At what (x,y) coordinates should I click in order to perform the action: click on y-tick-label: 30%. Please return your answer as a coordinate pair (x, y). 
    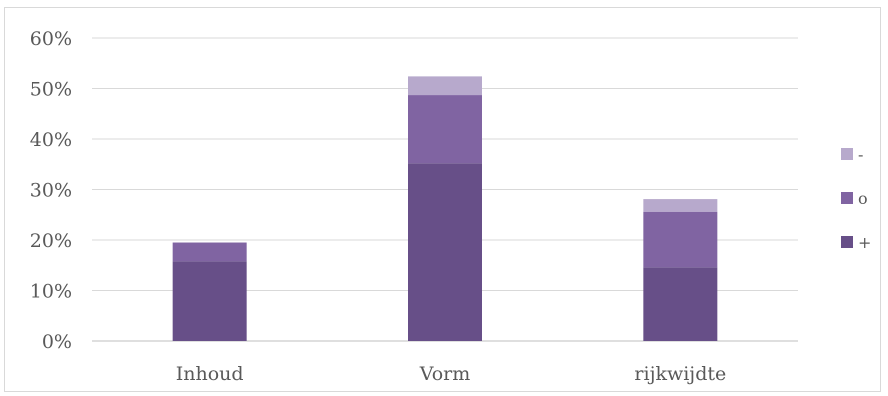
    Looking at the image, I should click on (51, 191).